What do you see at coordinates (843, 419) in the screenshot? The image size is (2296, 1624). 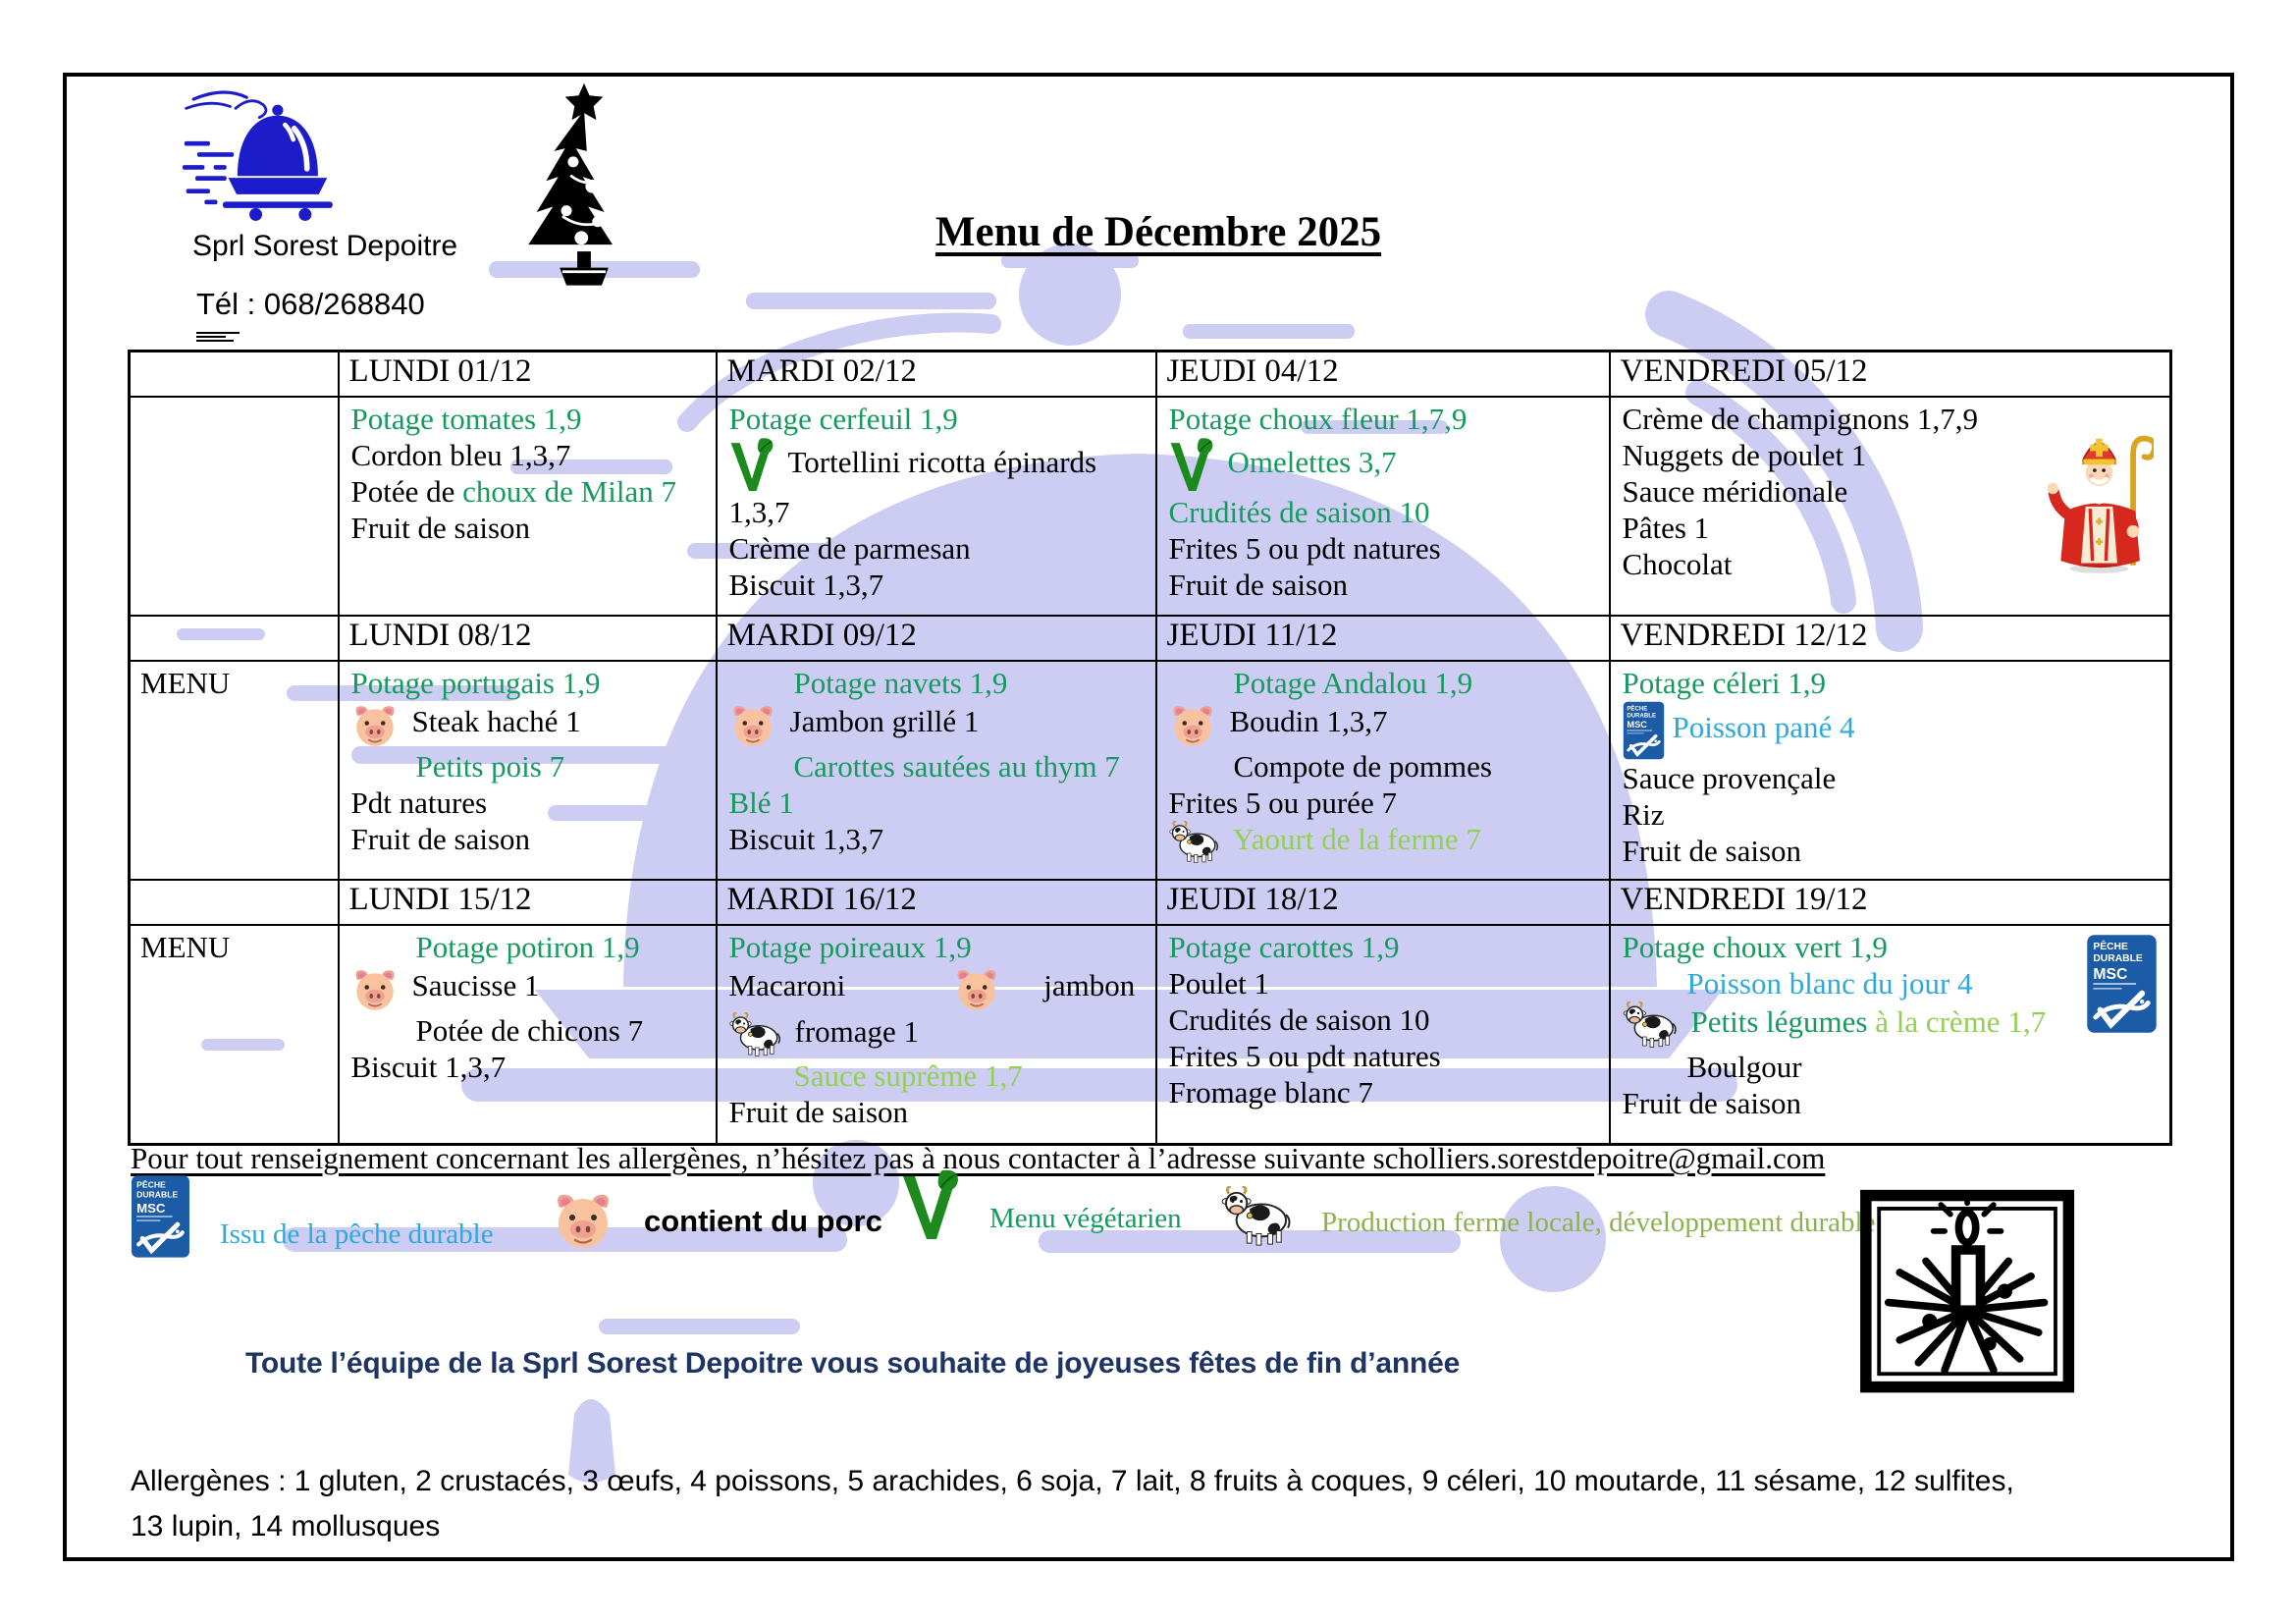 I see `menu-item-text: Potage cerfeuil 1,9` at bounding box center [843, 419].